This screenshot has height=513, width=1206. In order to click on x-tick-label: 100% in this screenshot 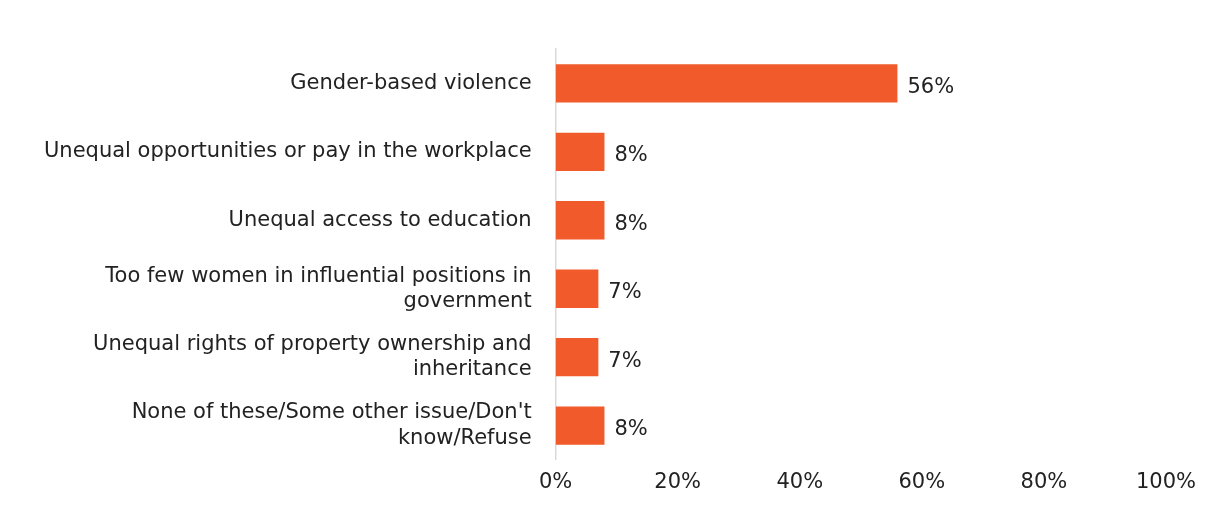, I will do `click(1166, 480)`.